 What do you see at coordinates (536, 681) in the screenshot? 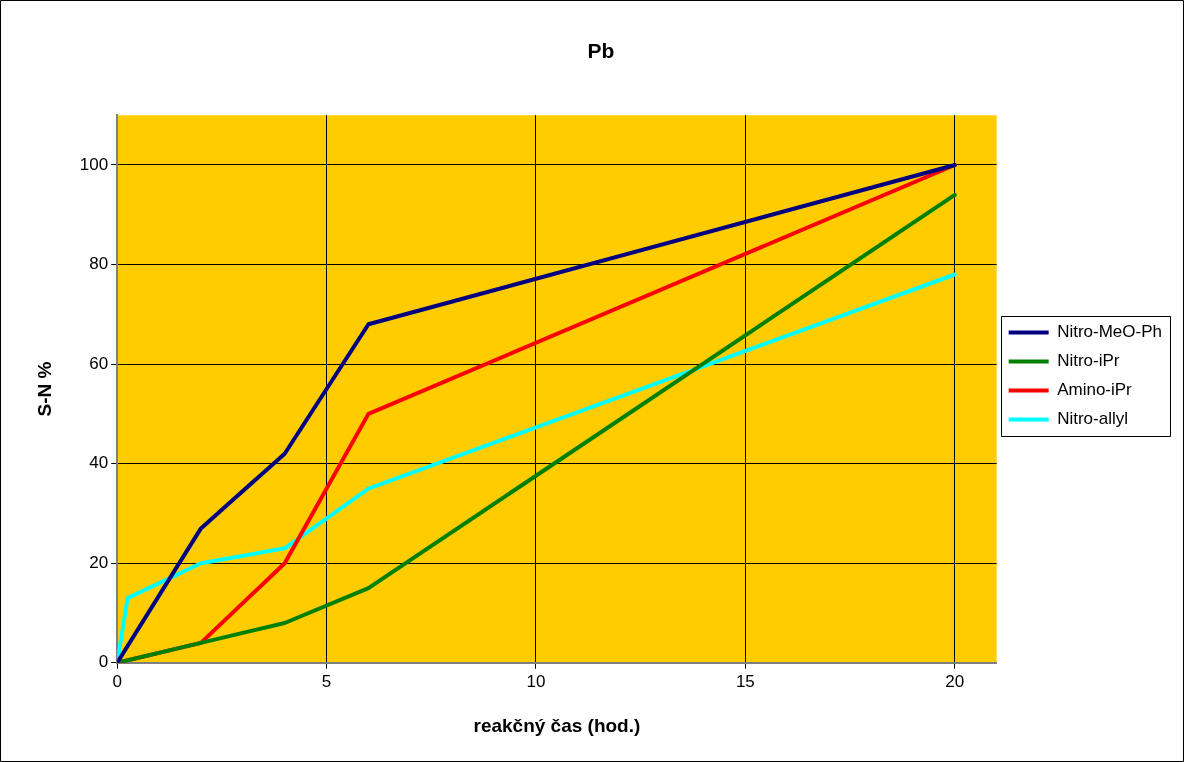
I see `x-tick-label: 10` at bounding box center [536, 681].